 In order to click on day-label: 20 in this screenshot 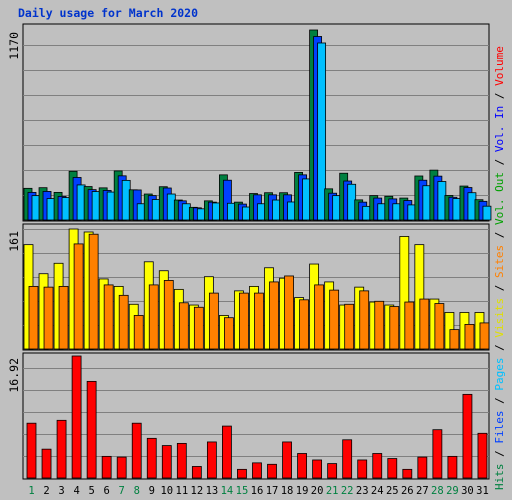, I will do `click(317, 491)`.